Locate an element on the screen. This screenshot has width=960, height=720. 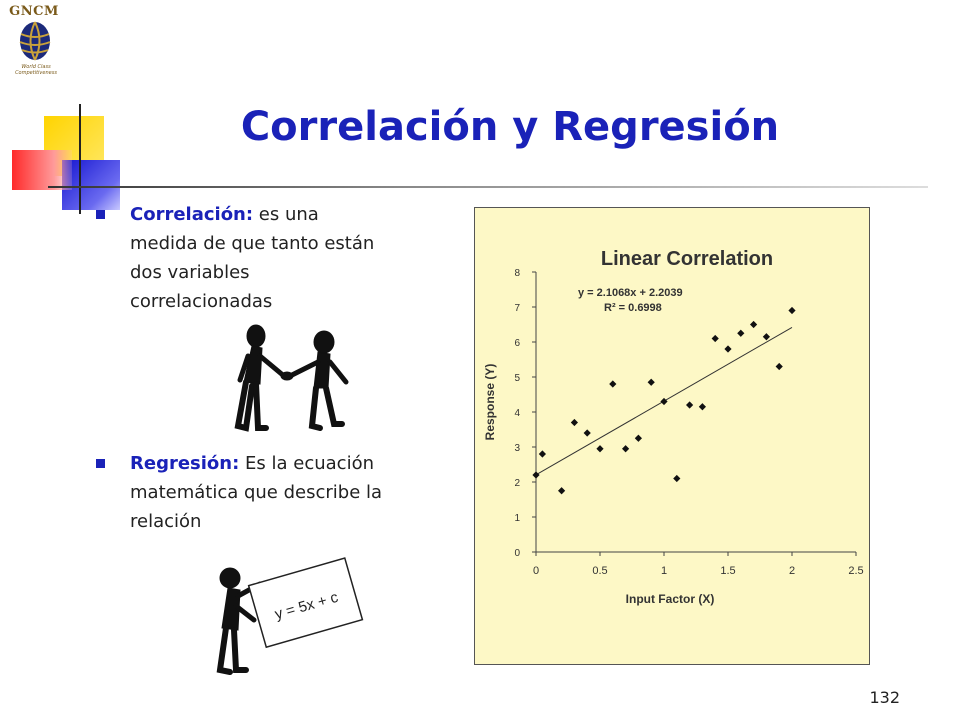
y-tick-label: 0 is located at coordinates (517, 553).